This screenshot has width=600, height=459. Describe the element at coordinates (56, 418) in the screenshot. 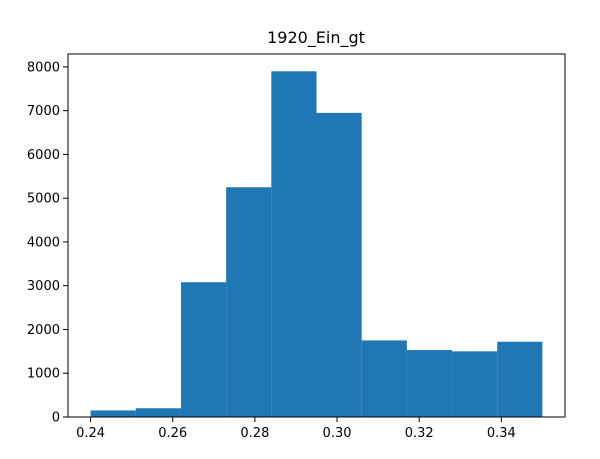

I see `y-tick-label: 0` at that location.